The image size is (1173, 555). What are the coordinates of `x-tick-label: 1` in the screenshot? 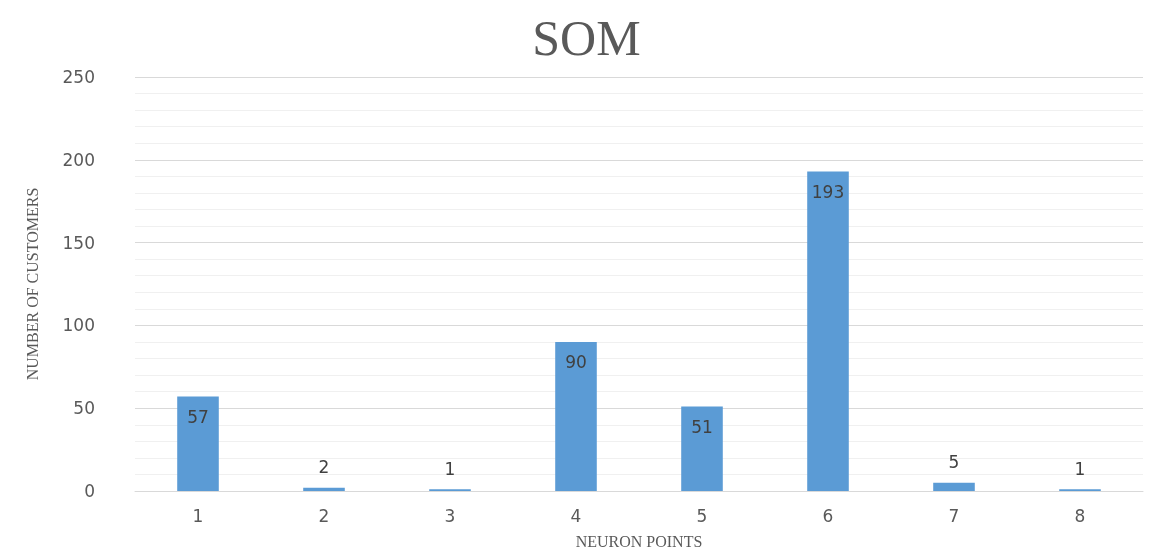 It's located at (198, 515).